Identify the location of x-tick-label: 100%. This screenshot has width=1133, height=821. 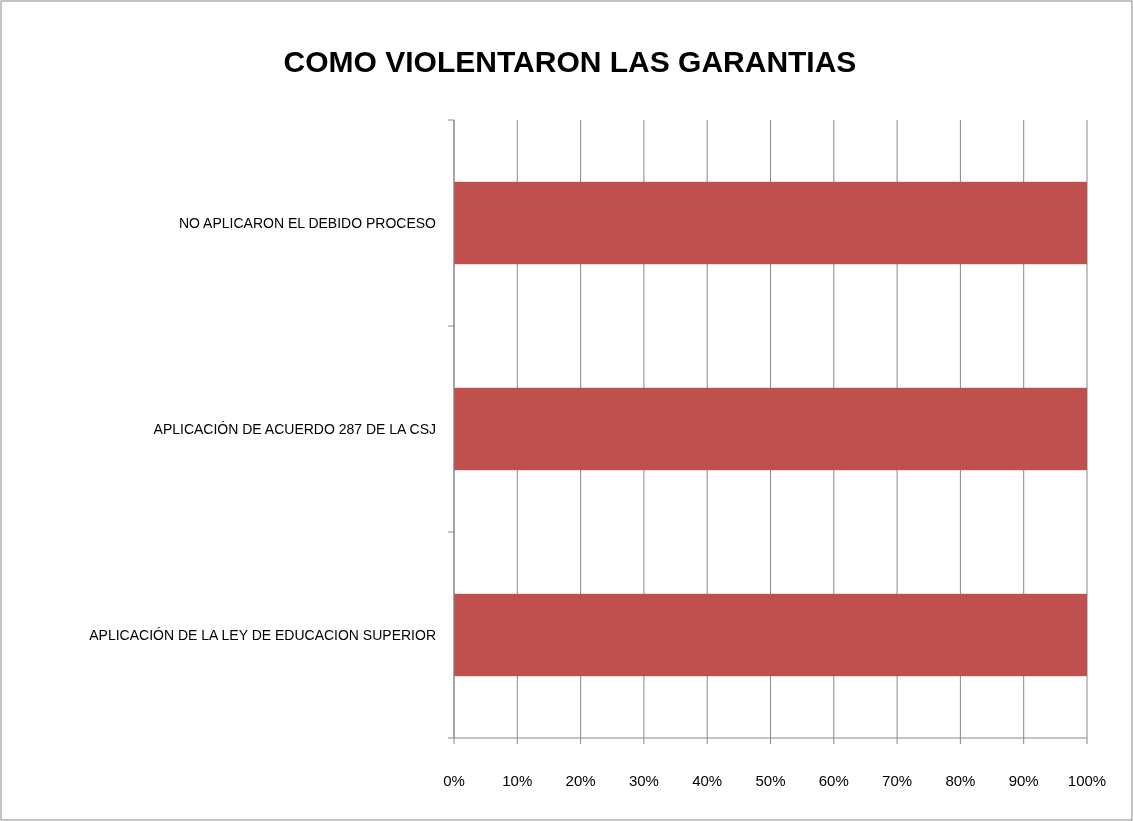
(1087, 780).